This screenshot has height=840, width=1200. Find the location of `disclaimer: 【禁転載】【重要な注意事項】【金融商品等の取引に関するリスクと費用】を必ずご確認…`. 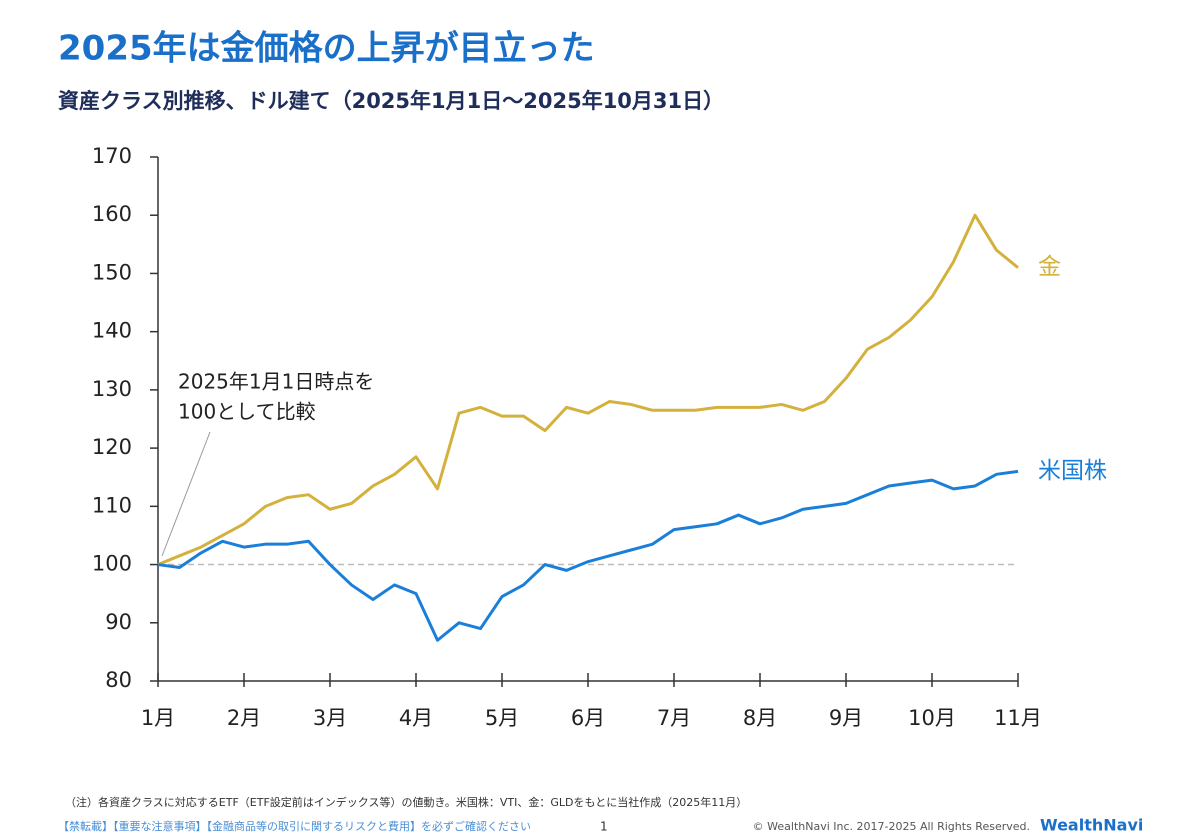

disclaimer: 【禁転載】【重要な注意事項】【金融商品等の取引に関するリスクと費用】を必ずご確認… is located at coordinates (294, 826).